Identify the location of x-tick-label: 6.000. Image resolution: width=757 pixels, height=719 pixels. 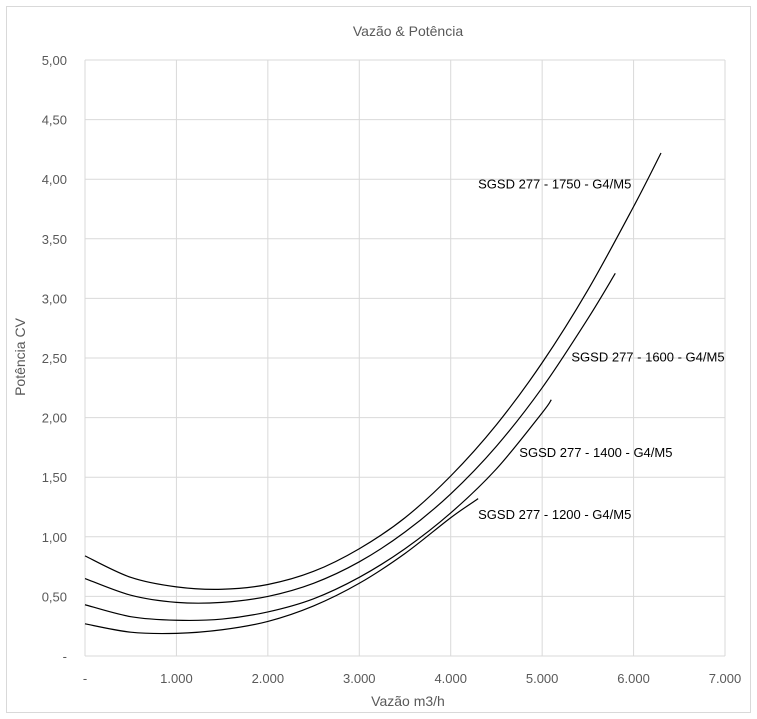
(633, 678).